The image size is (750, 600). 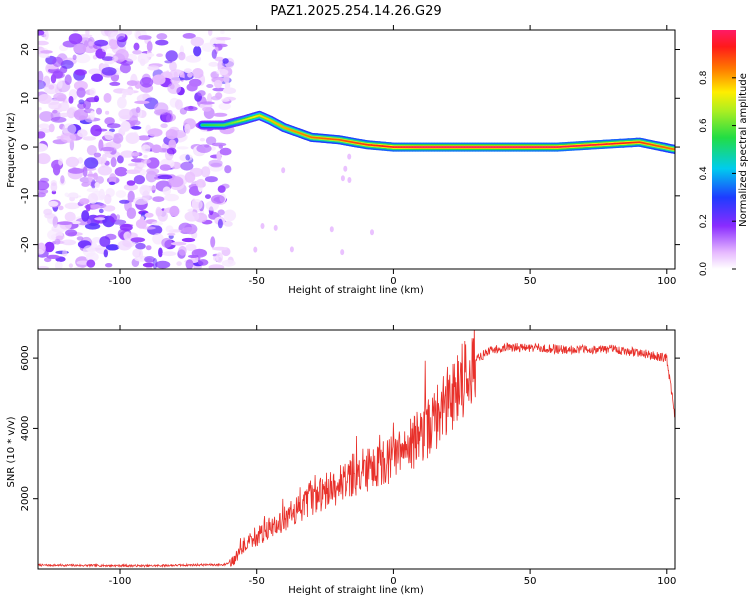 What do you see at coordinates (25, 147) in the screenshot?
I see `y-tick-label: 0` at bounding box center [25, 147].